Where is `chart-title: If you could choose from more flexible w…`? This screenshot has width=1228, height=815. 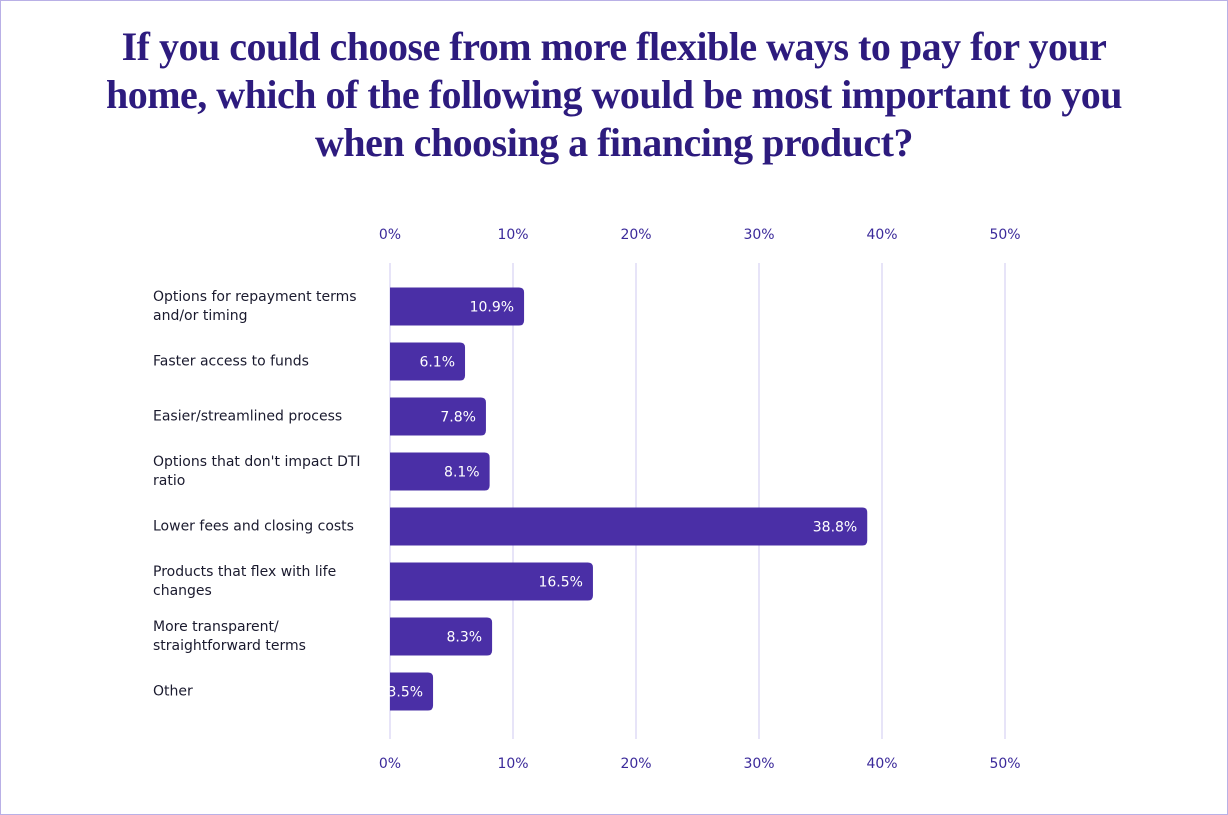
chart-title: If you could choose from more flexible w… is located at coordinates (614, 94).